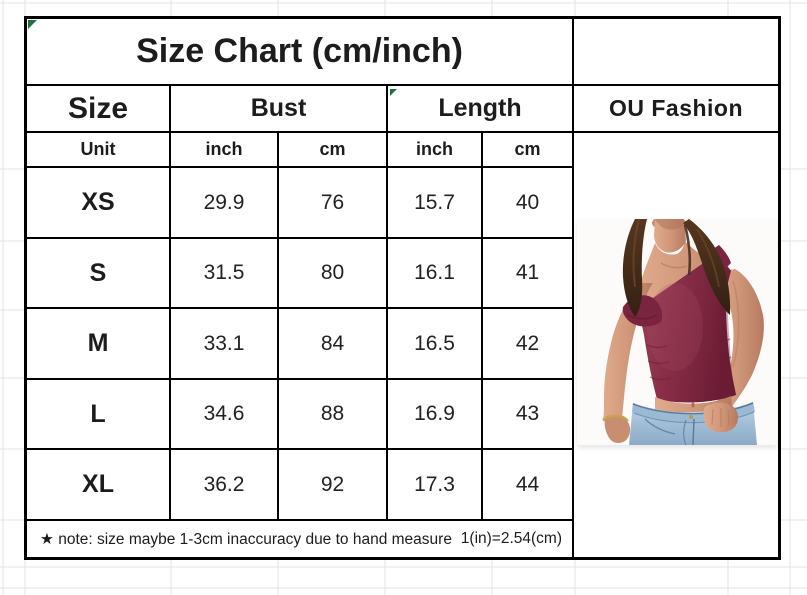 Image resolution: width=807 pixels, height=595 pixels. I want to click on cell-m-bust-cm: 84, so click(333, 344).